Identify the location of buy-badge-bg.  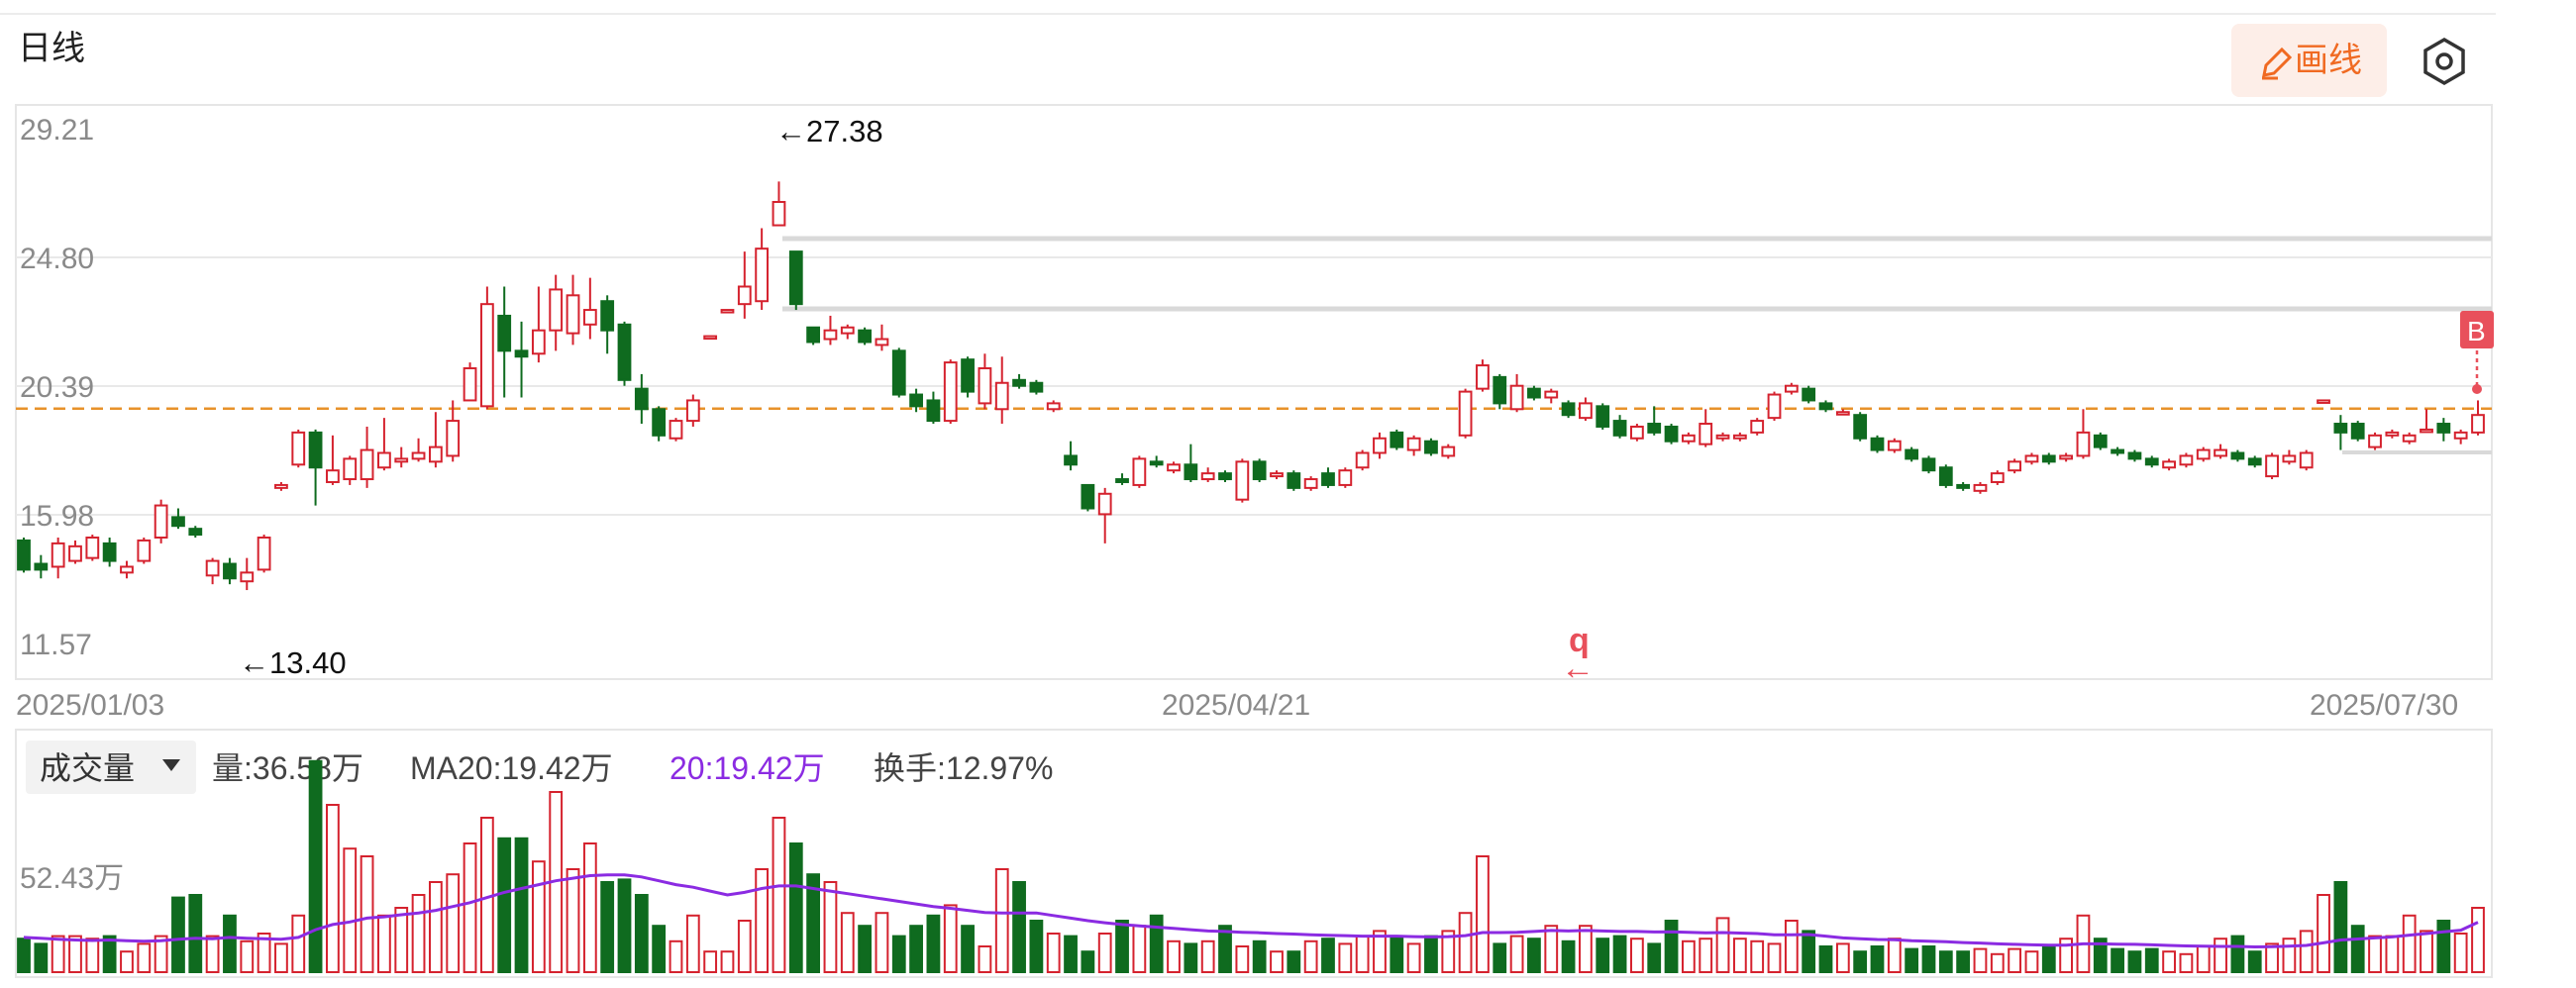
(2477, 329).